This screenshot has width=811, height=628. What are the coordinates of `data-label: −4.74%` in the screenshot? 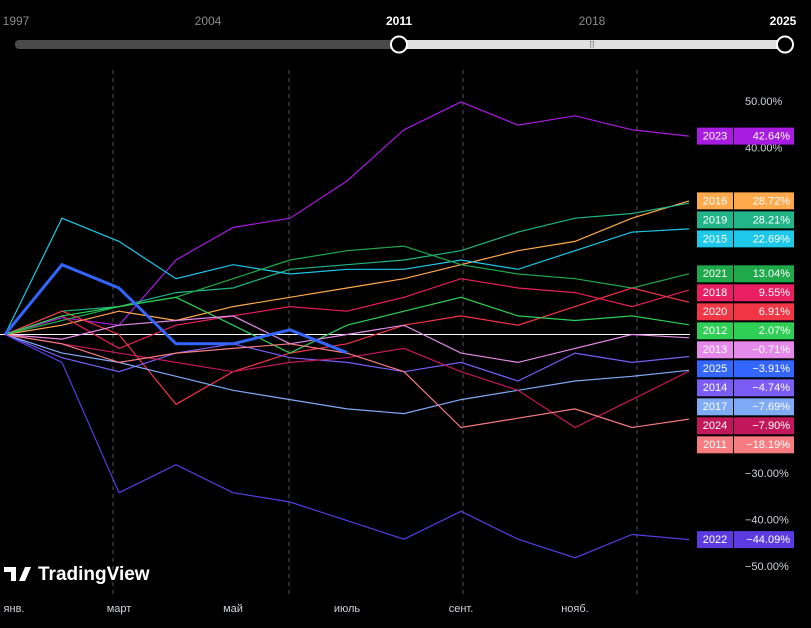 It's located at (771, 388).